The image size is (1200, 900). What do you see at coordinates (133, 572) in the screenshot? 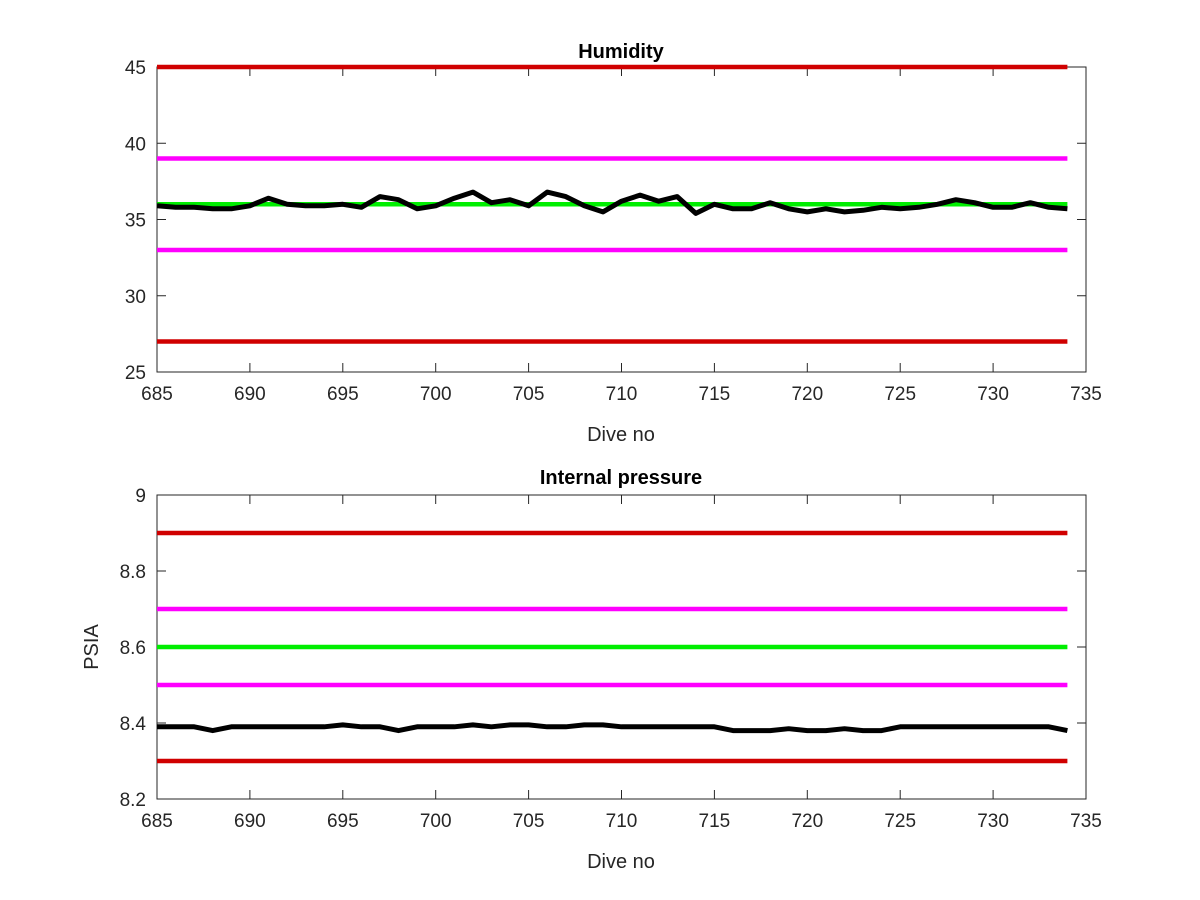
I see `internal-pressure-y-tick-label: 8.8` at bounding box center [133, 572].